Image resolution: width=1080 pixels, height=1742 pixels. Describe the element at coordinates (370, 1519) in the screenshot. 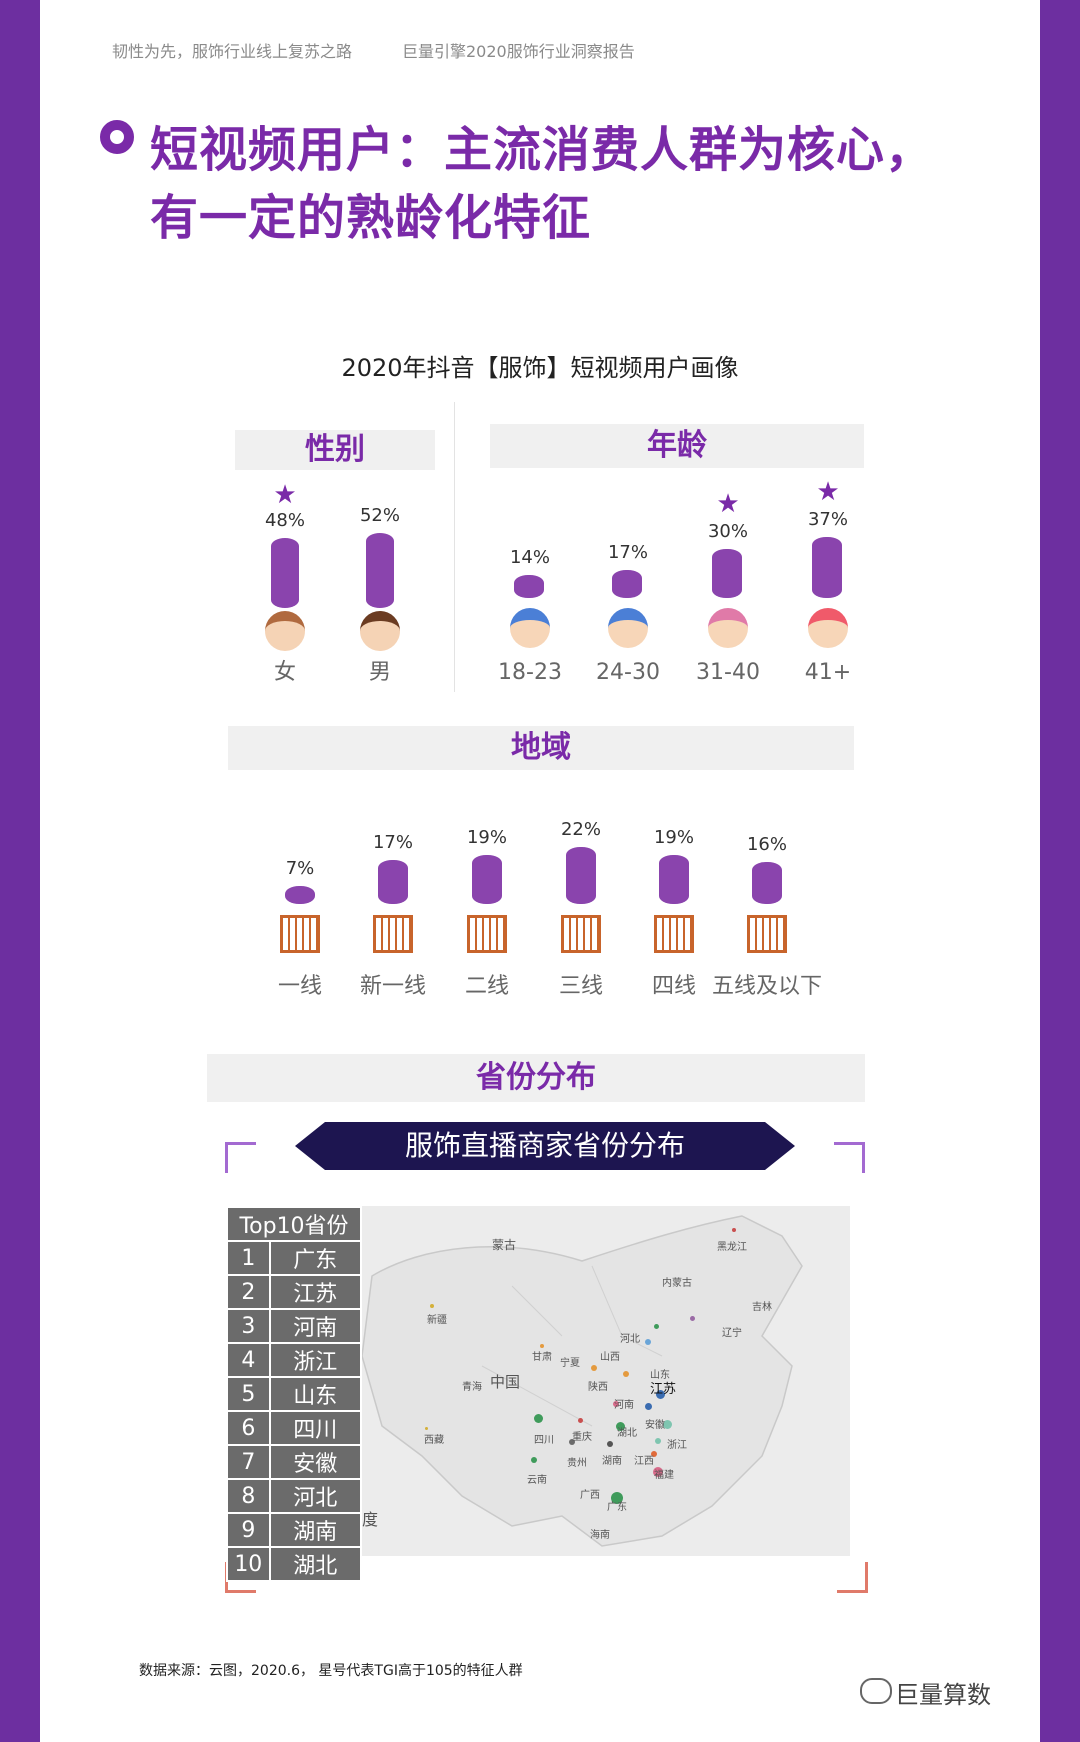

I see `map-label-ind: 度` at that location.